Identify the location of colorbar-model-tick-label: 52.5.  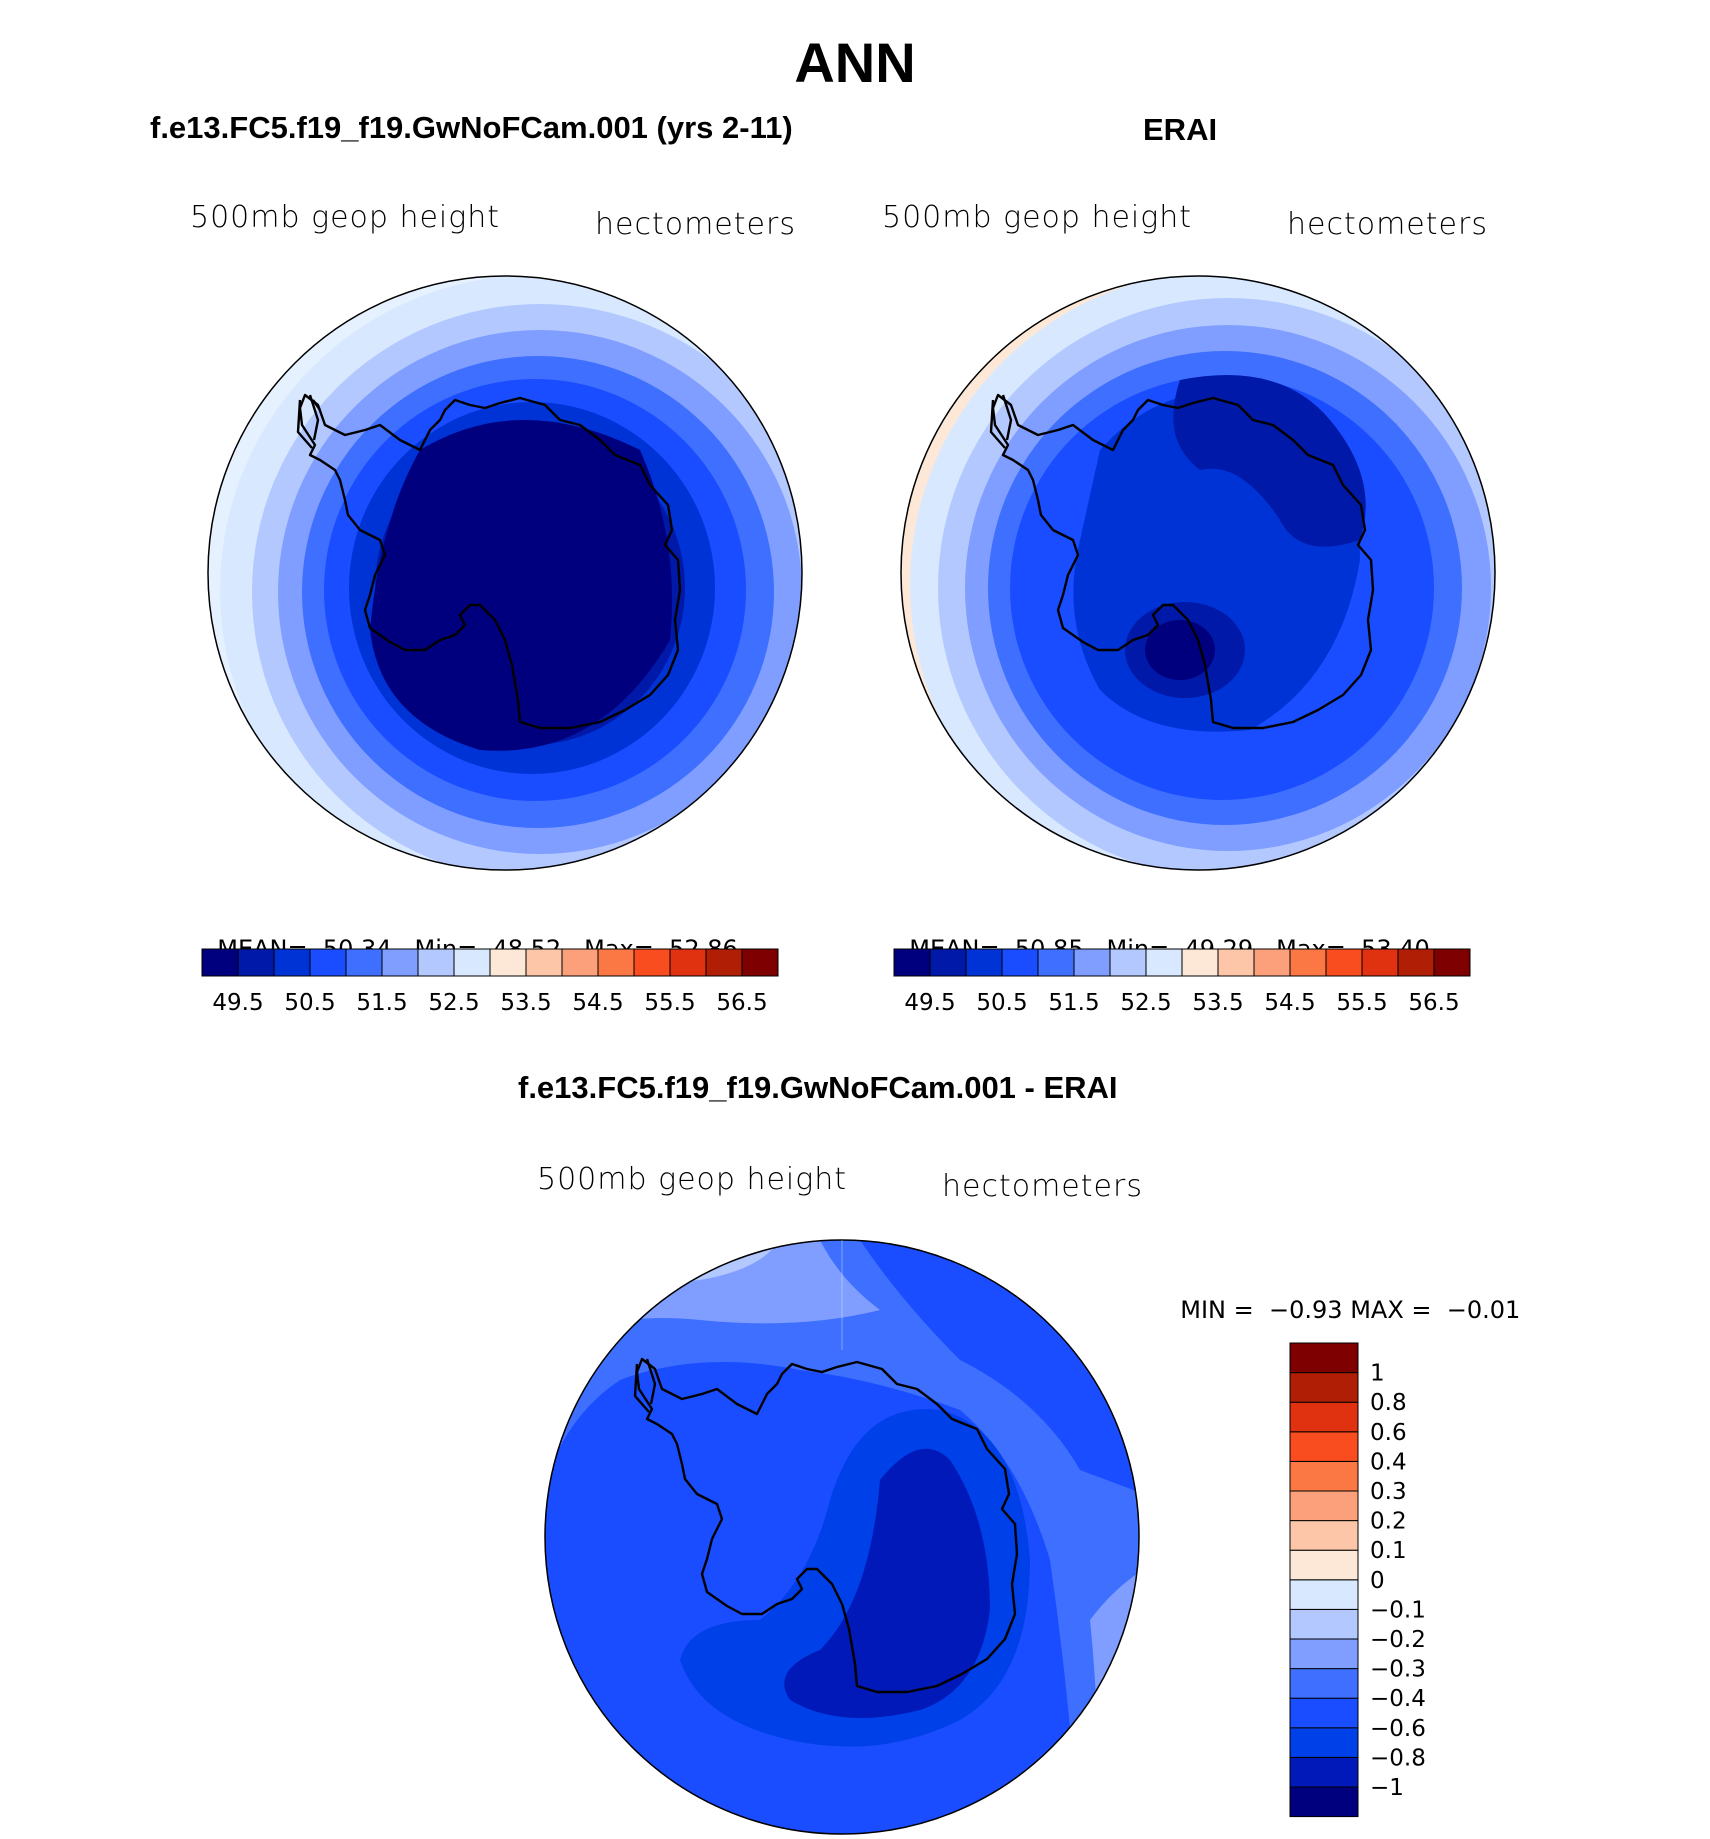
(453, 1003).